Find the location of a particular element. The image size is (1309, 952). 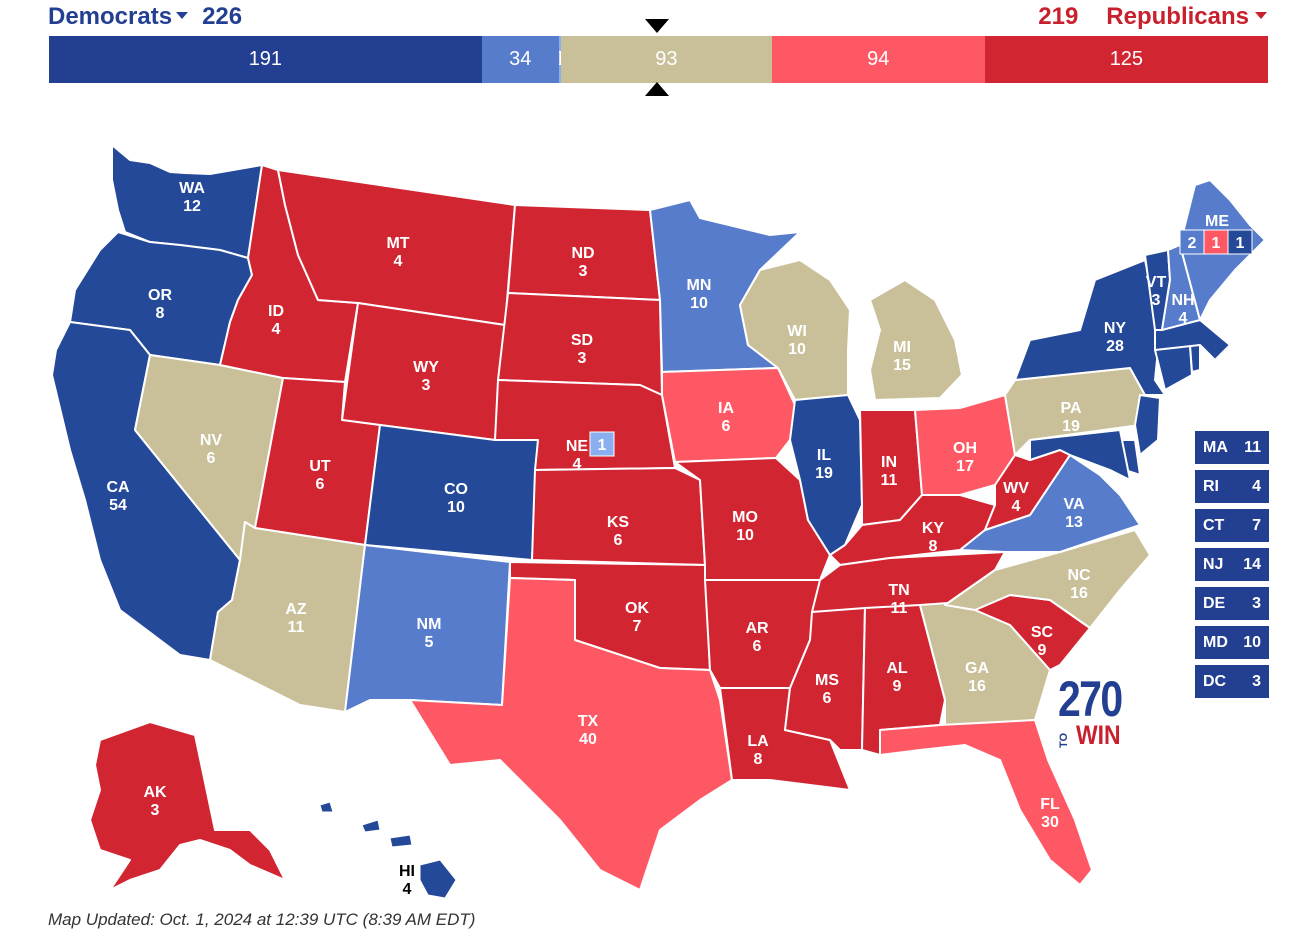

state-tx is located at coordinates (571, 734).